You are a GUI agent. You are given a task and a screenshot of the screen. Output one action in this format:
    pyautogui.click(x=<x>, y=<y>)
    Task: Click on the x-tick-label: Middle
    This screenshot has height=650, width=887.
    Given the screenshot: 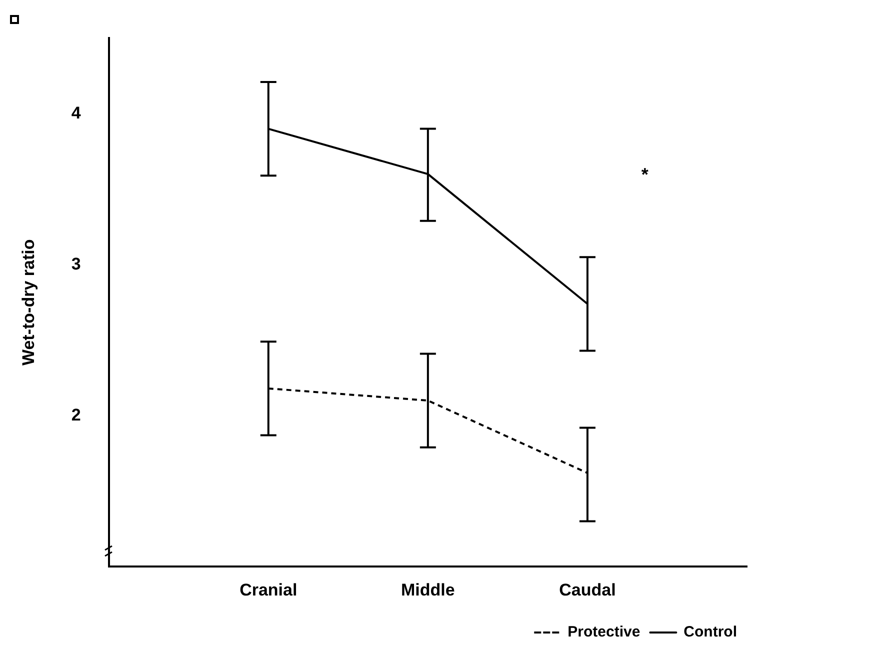 What is the action you would take?
    pyautogui.click(x=428, y=590)
    